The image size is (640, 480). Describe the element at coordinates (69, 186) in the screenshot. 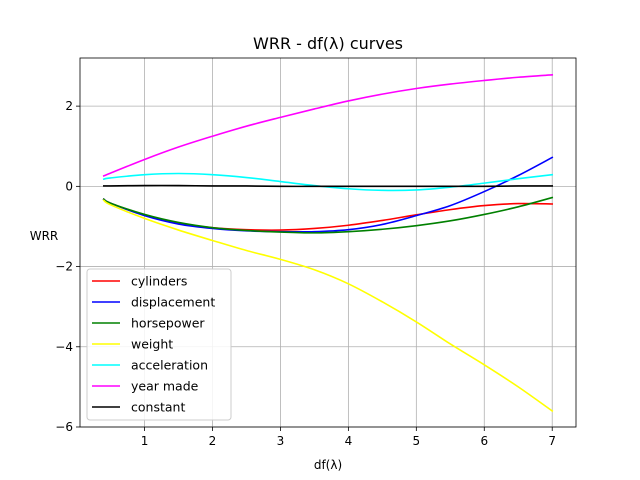

I see `y-tick-label: 0` at that location.